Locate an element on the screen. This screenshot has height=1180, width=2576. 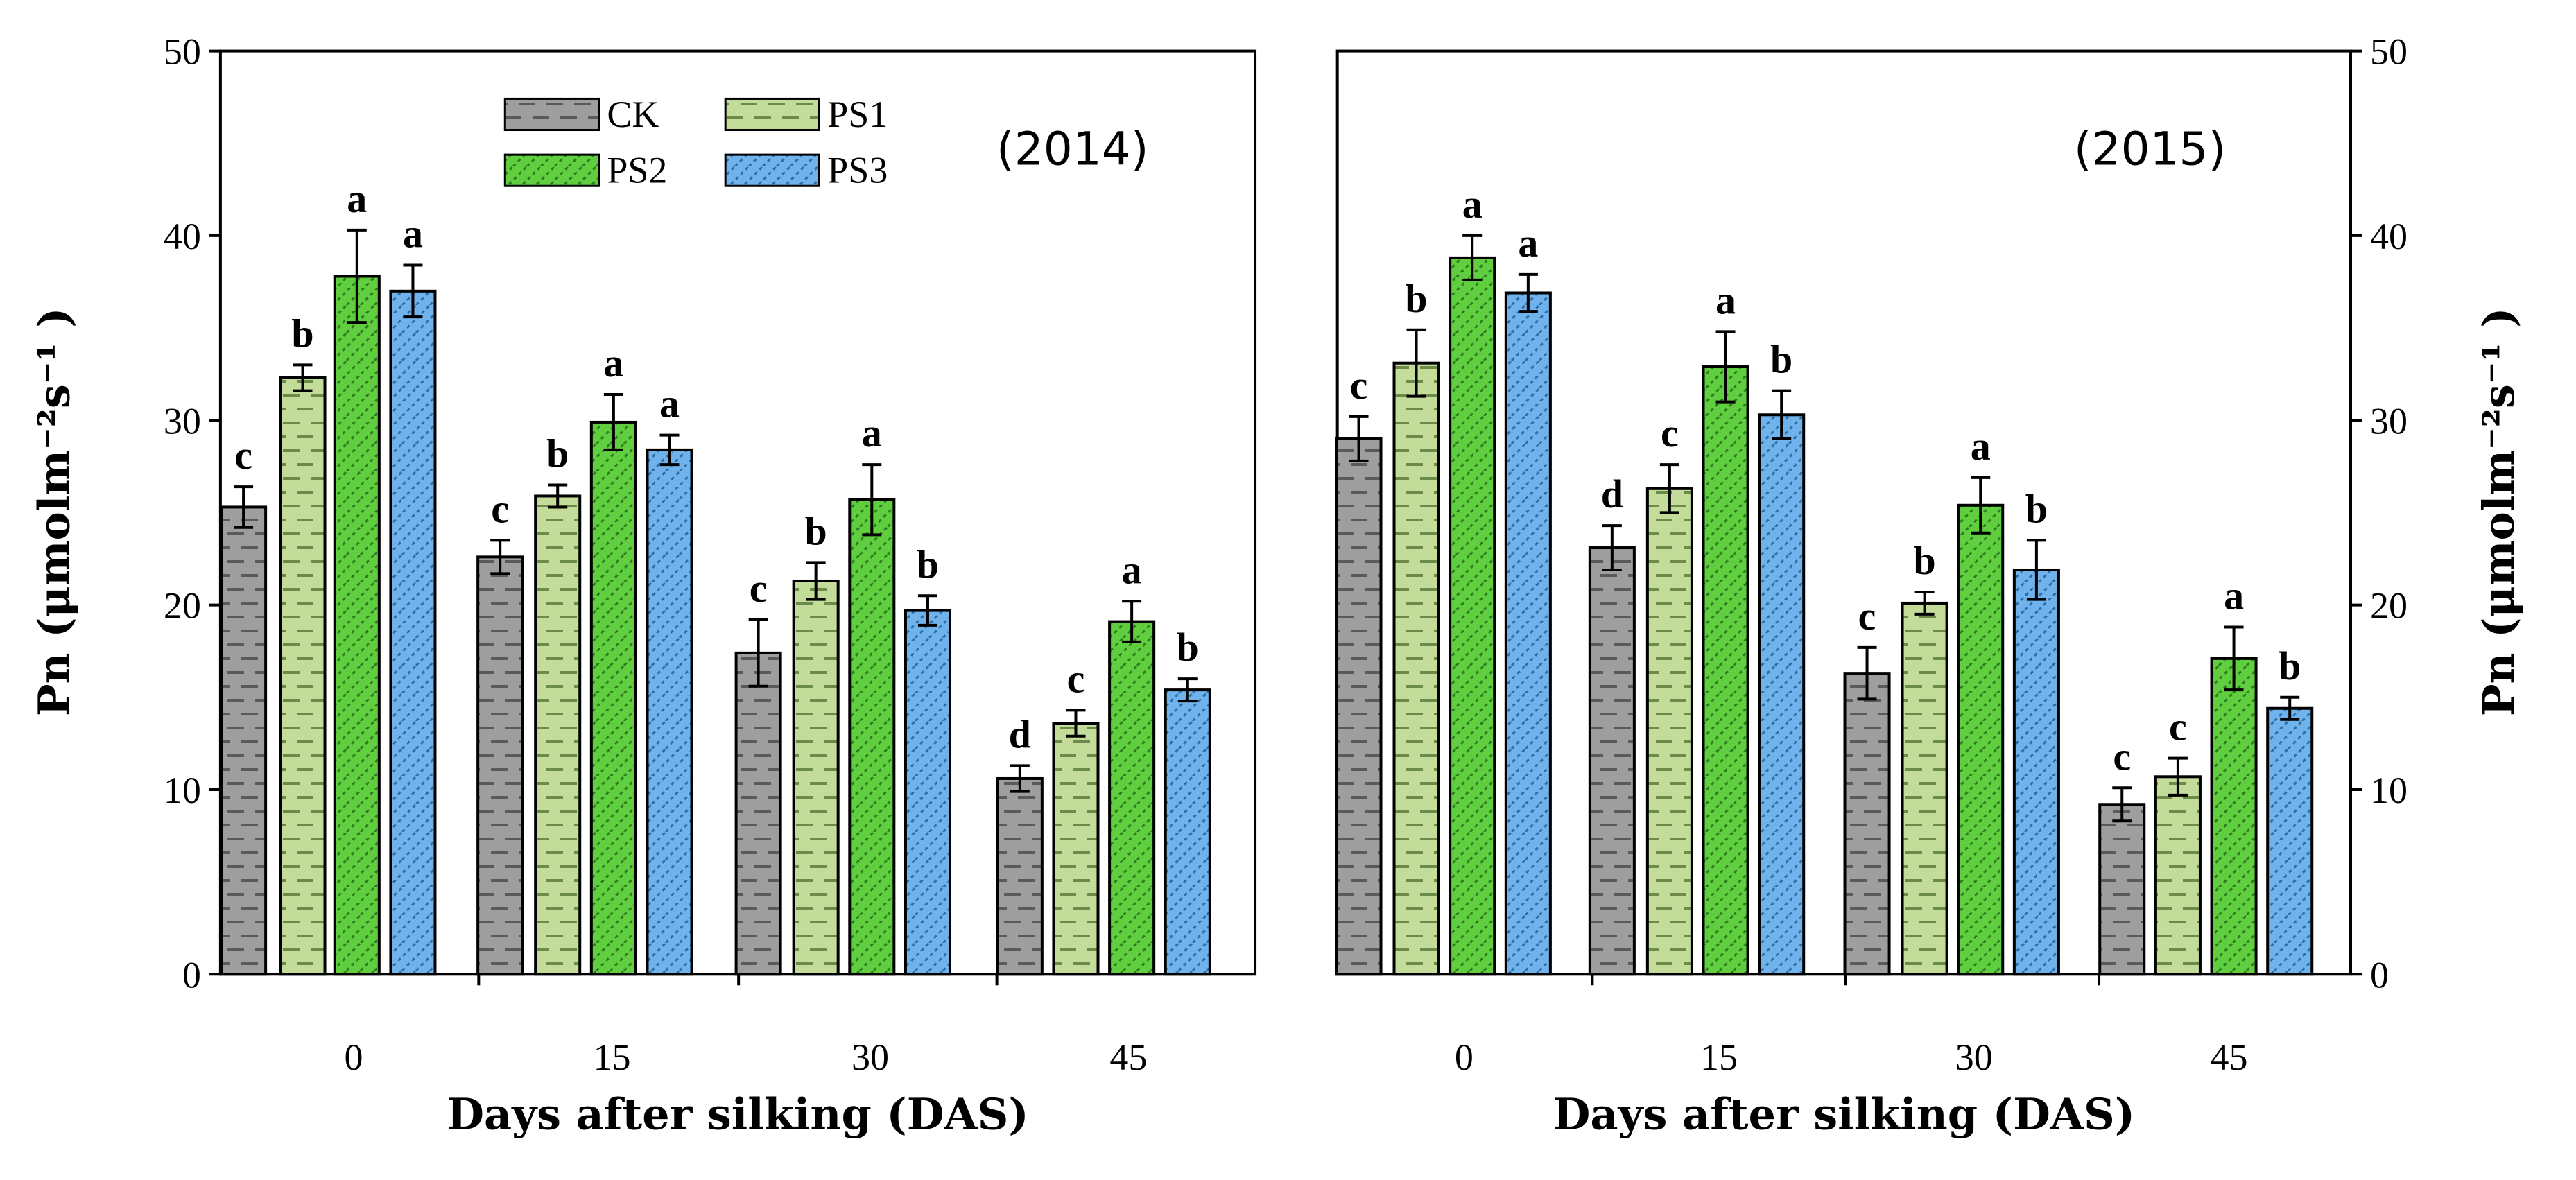
panel-label: (2014) is located at coordinates (1072, 149).